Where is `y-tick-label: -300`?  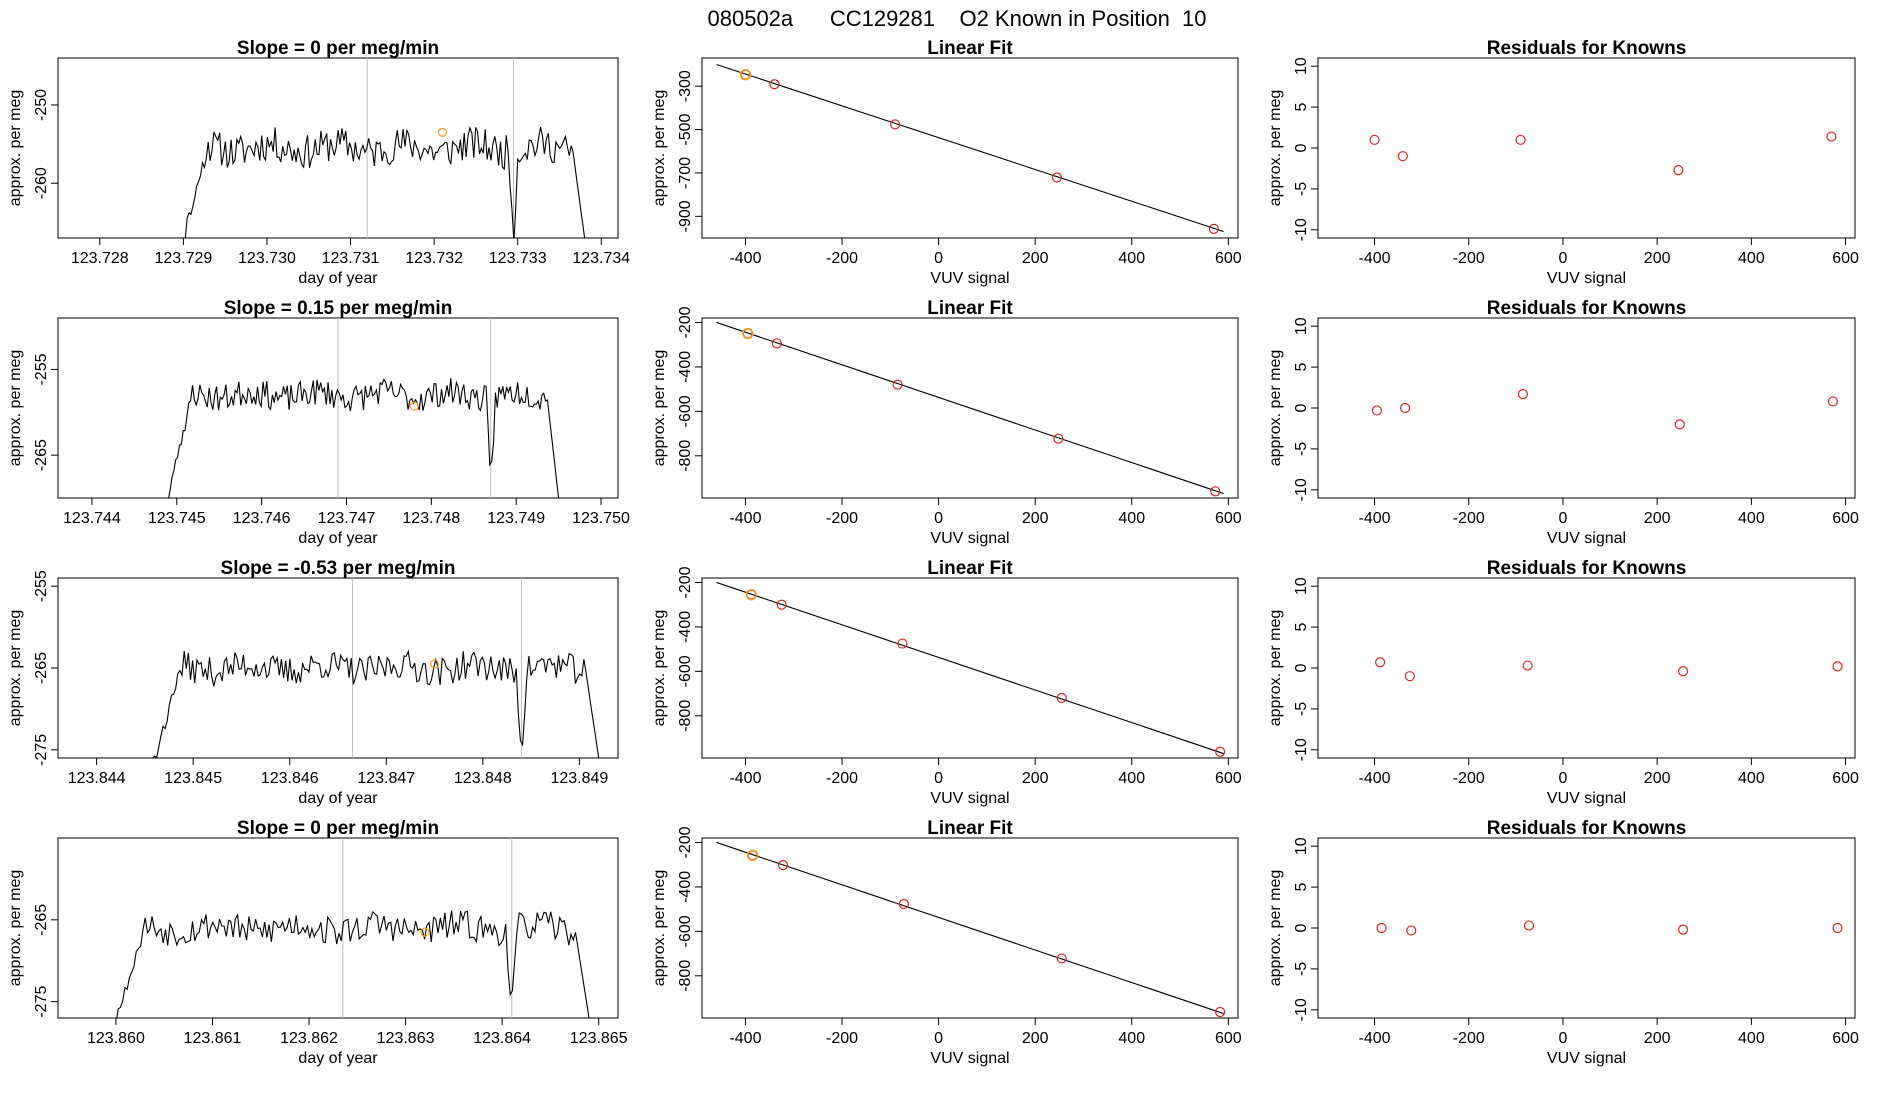 y-tick-label: -300 is located at coordinates (685, 86).